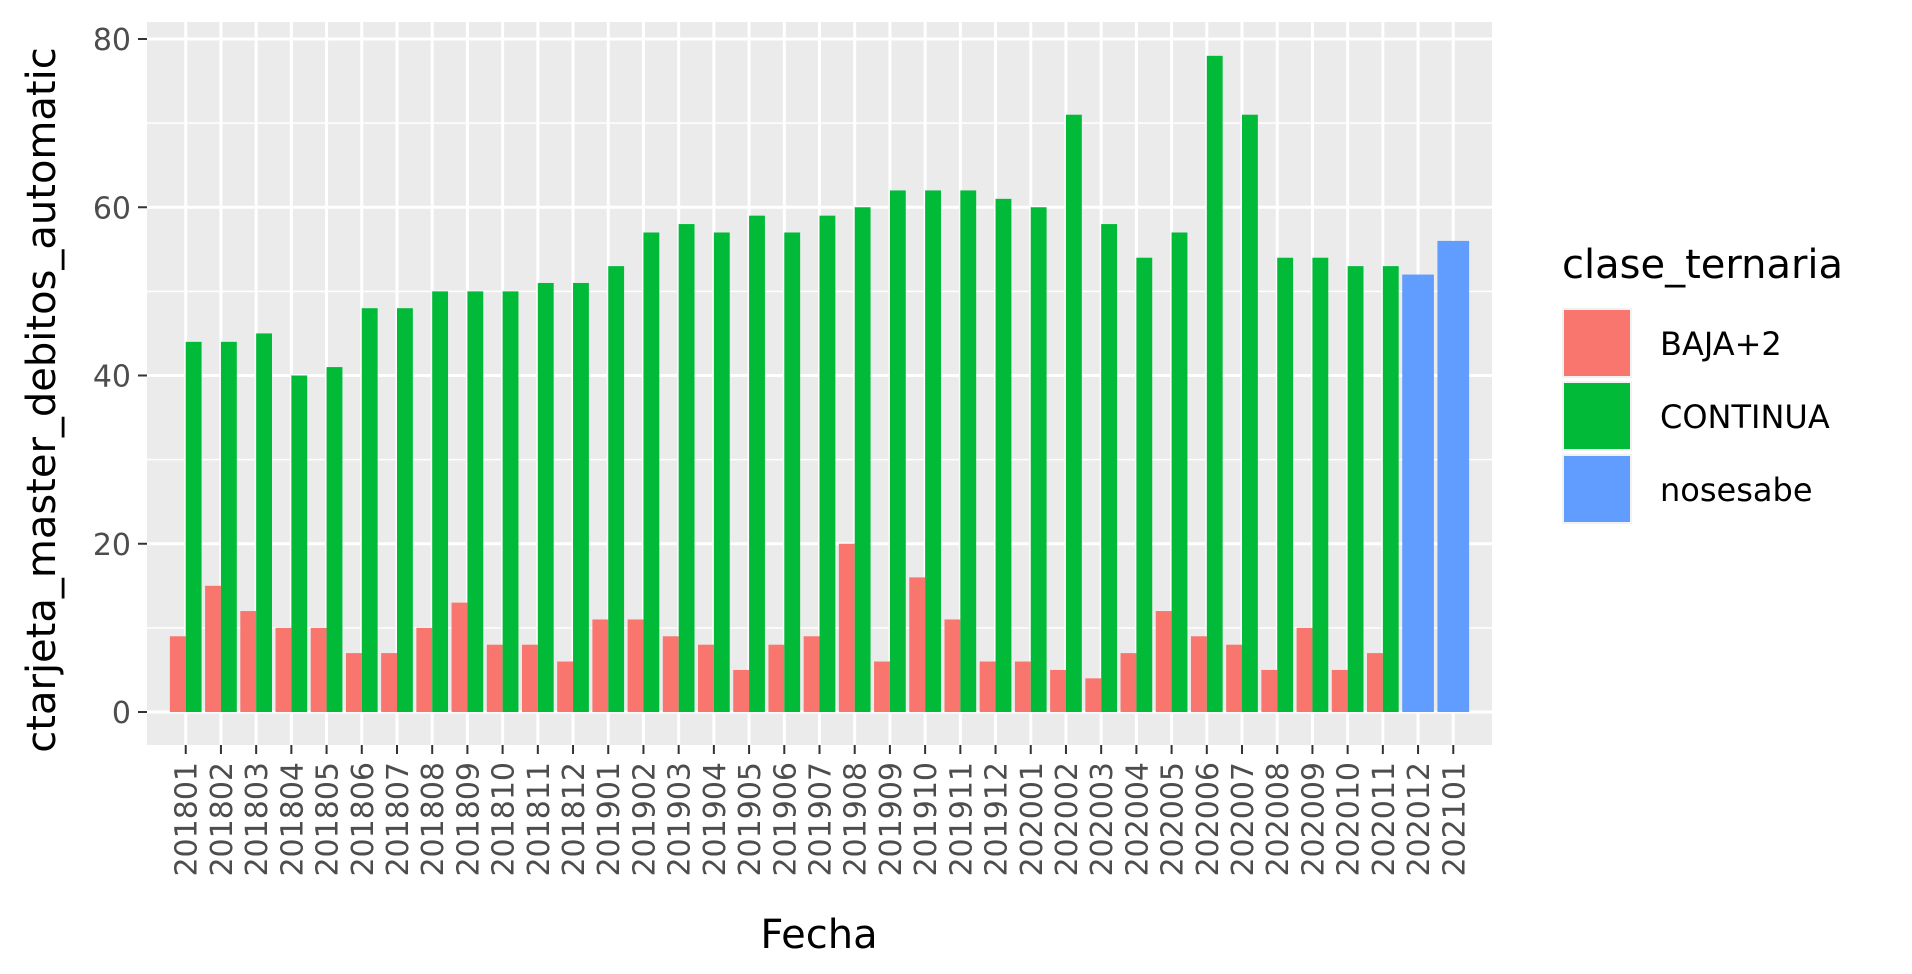 The width and height of the screenshot is (1912, 974). Describe the element at coordinates (574, 819) in the screenshot. I see `x-tick-label: 201812` at that location.